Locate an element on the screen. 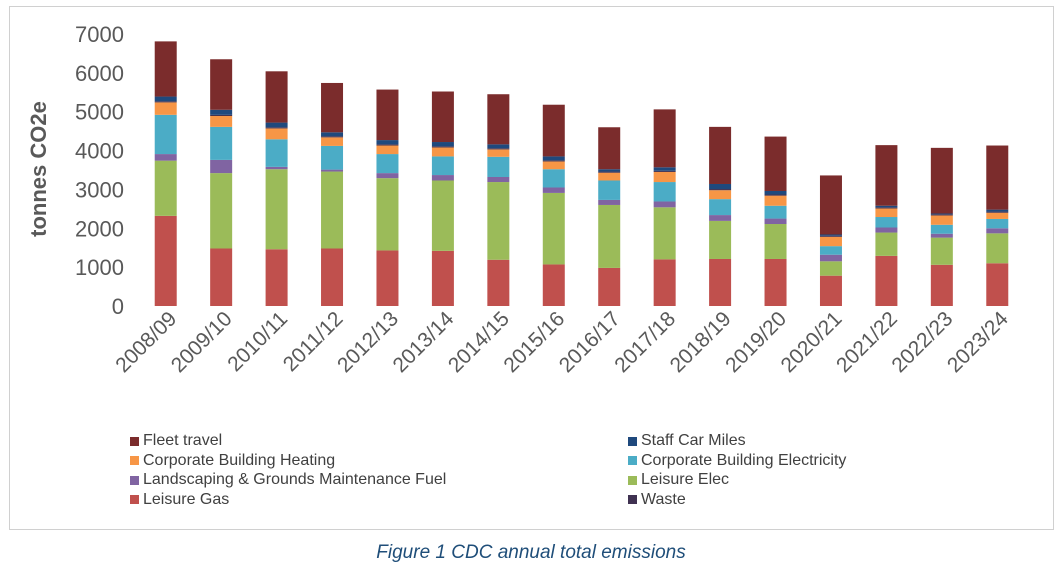  legend-item: Leisure Gas is located at coordinates (179, 500).